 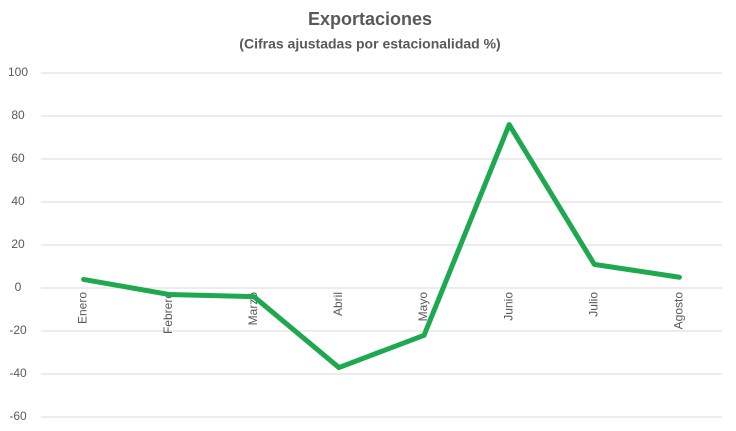 What do you see at coordinates (18, 287) in the screenshot?
I see `y-tick-label: 0` at bounding box center [18, 287].